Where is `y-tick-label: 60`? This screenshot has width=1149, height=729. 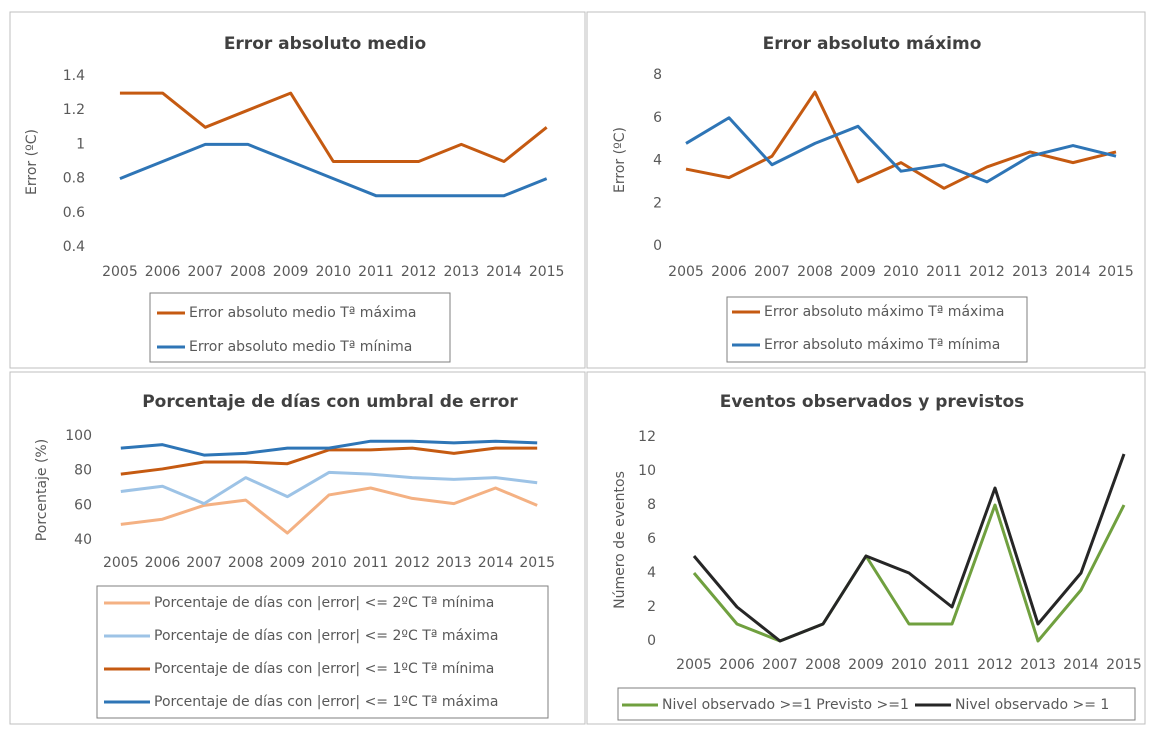 y-tick-label: 60 is located at coordinates (83, 505).